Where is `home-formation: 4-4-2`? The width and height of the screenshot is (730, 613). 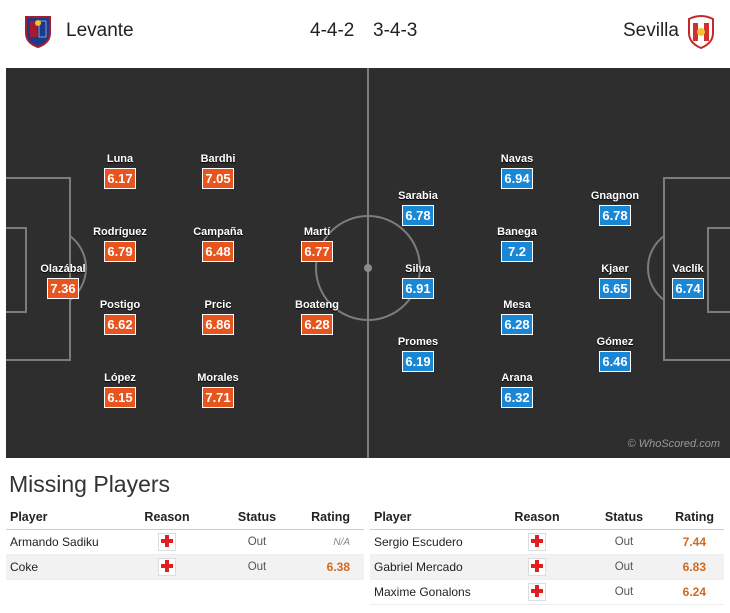 home-formation: 4-4-2 is located at coordinates (332, 30).